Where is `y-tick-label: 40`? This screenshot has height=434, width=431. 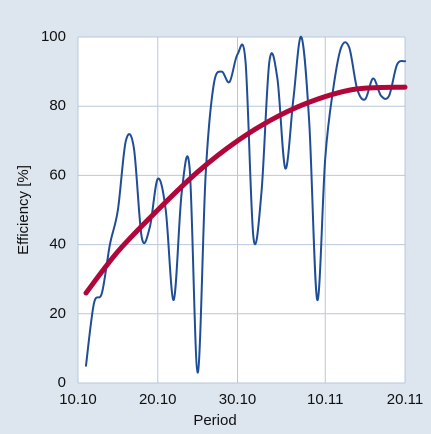
y-tick-label: 40 is located at coordinates (57, 244).